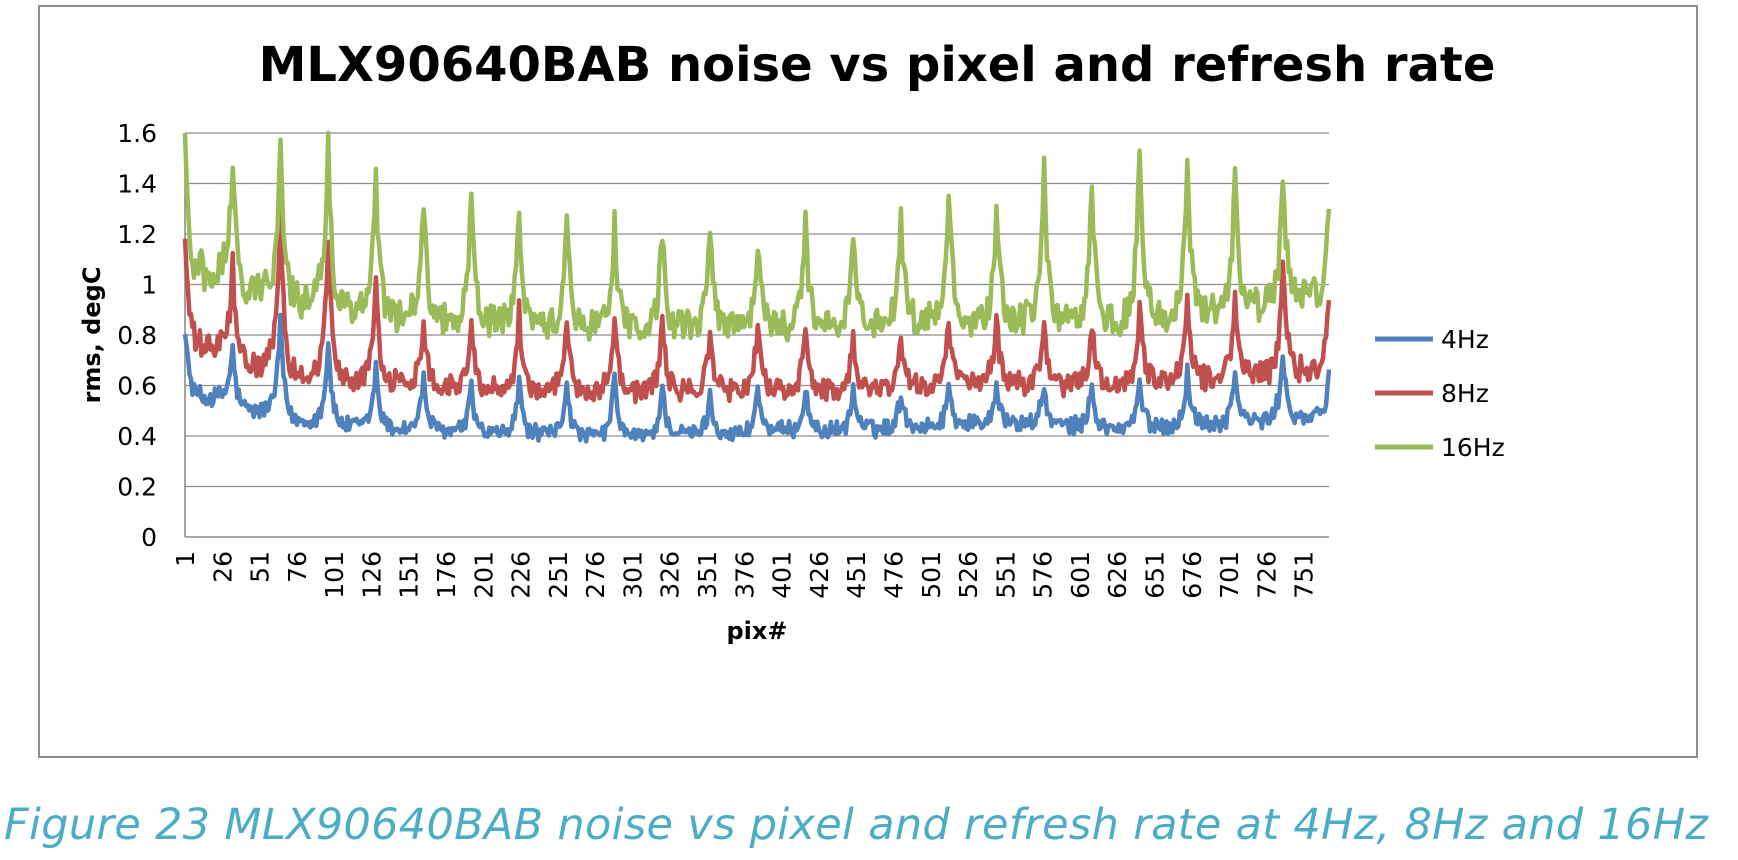 The height and width of the screenshot is (860, 1738). Describe the element at coordinates (409, 575) in the screenshot. I see `x-tick-label: 151` at that location.